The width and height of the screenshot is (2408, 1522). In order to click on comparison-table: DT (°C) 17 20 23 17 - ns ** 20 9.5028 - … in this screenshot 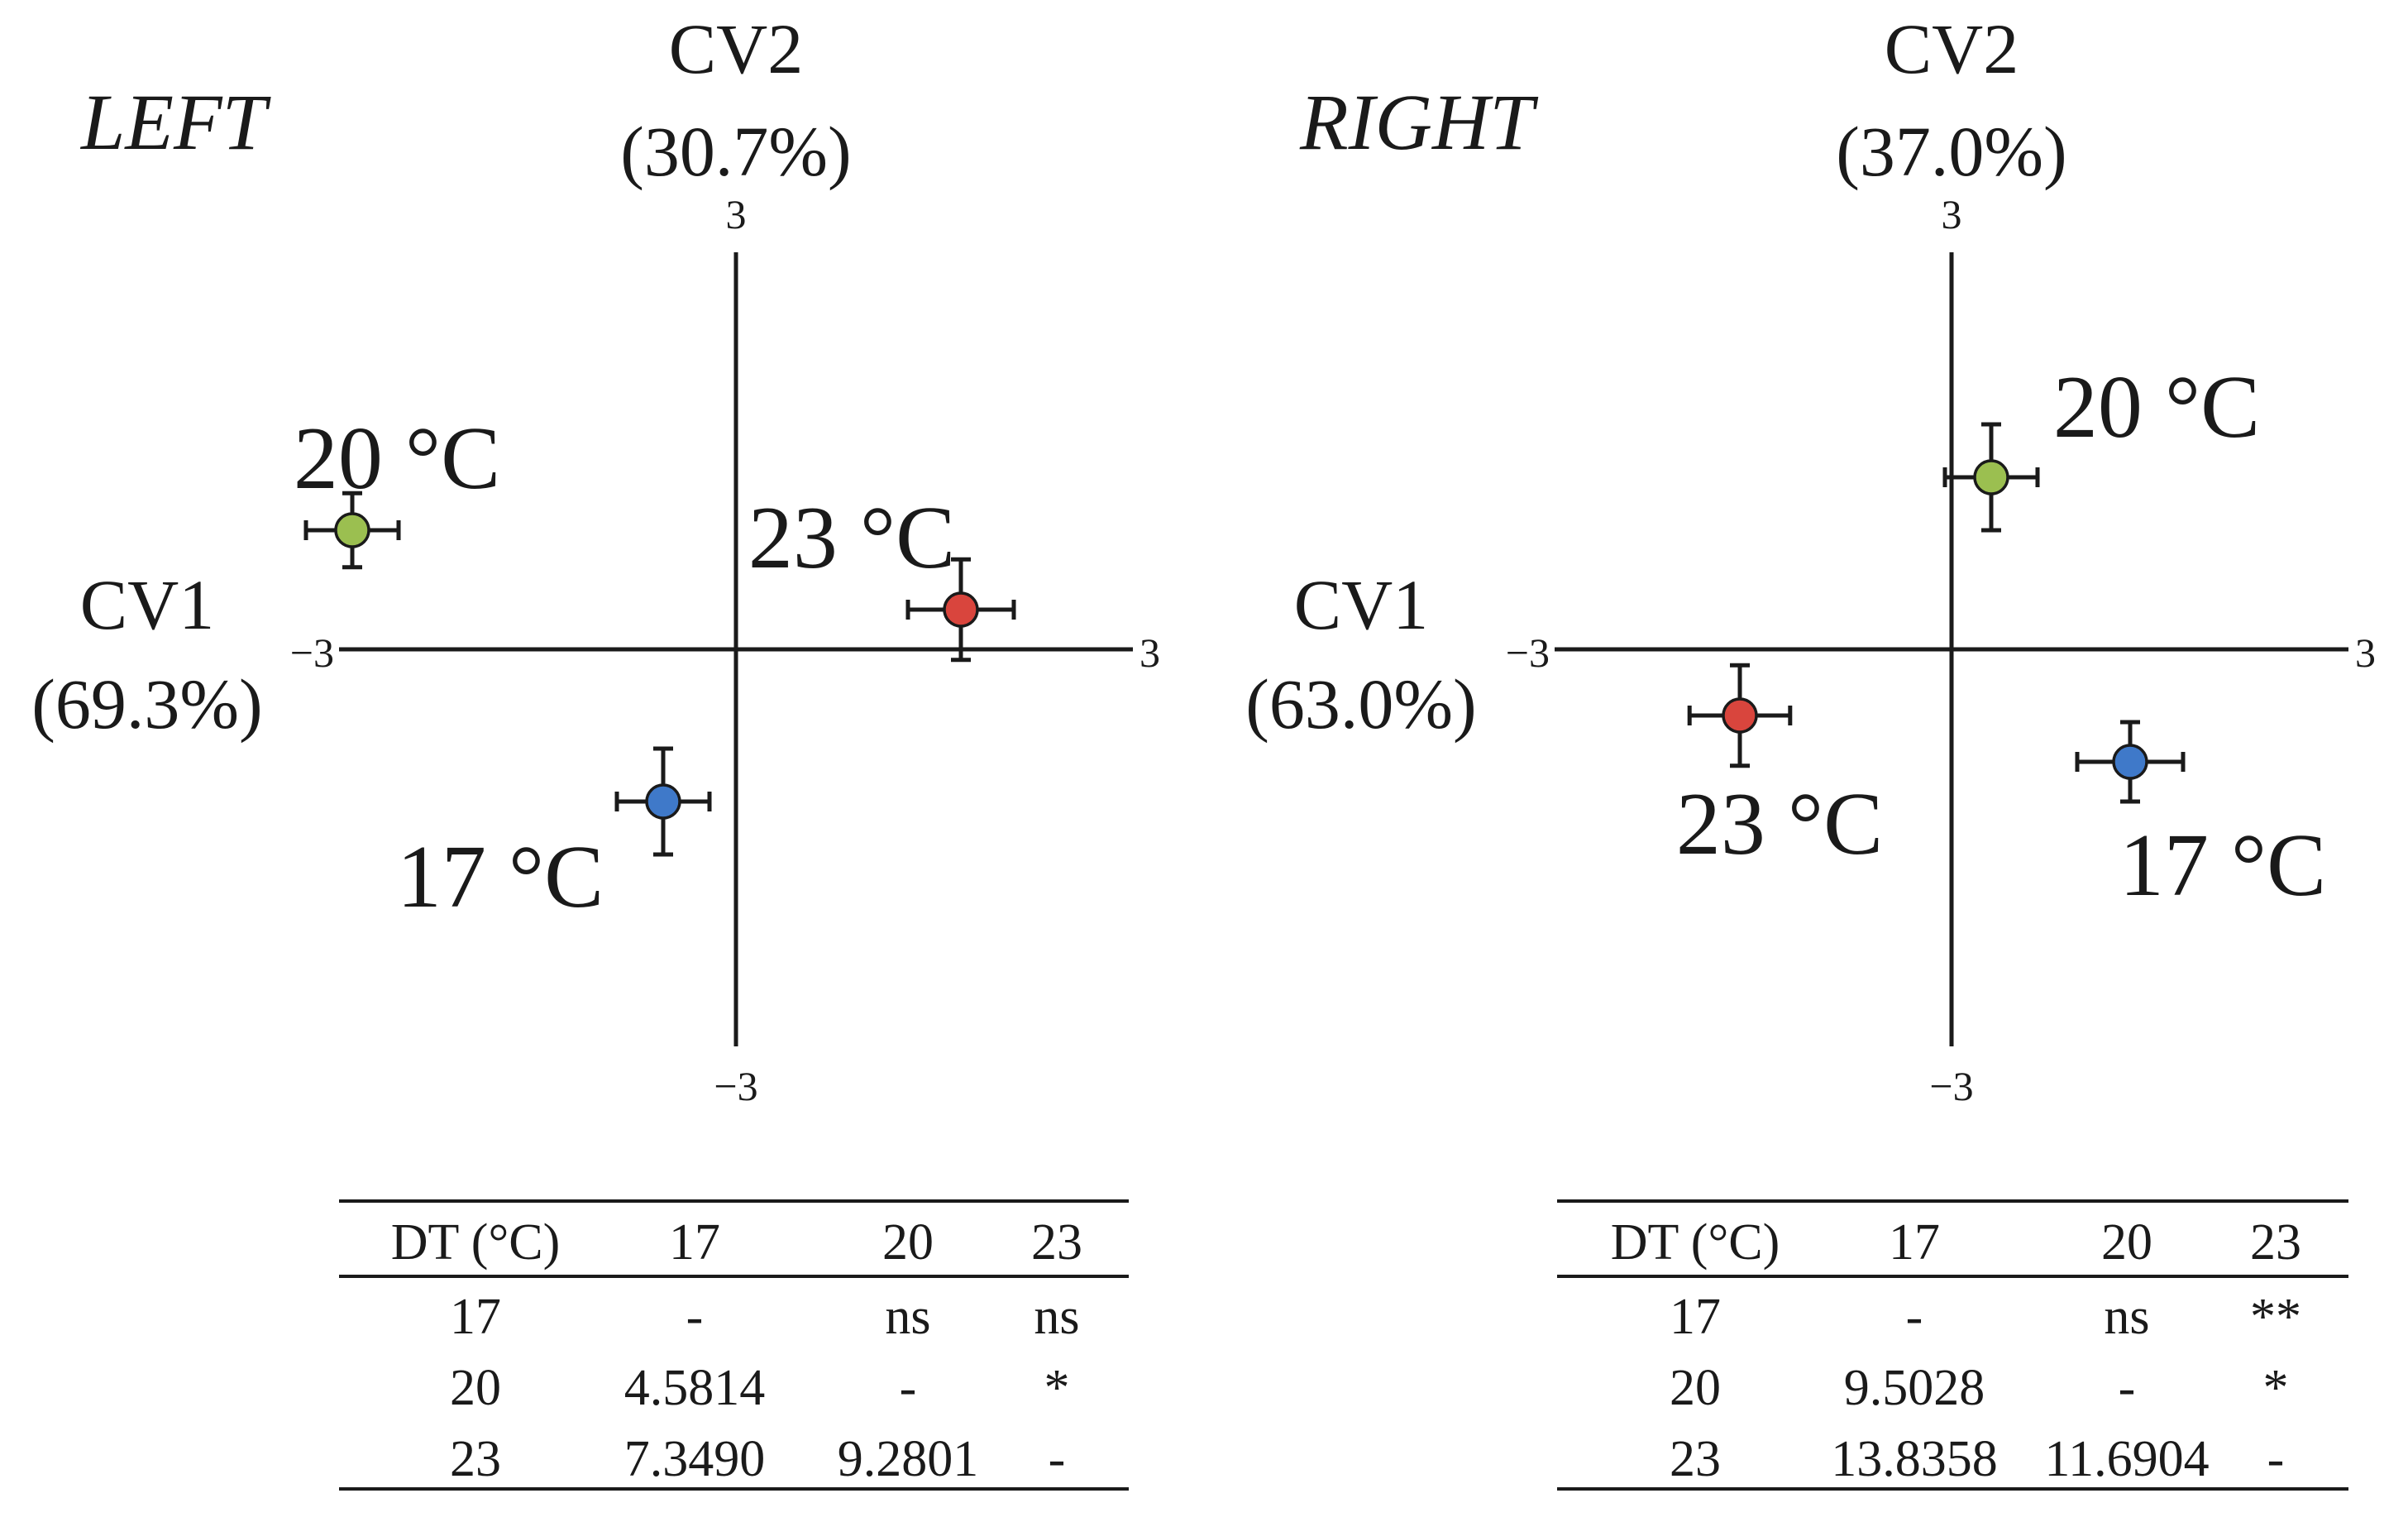, I will do `click(1952, 1345)`.